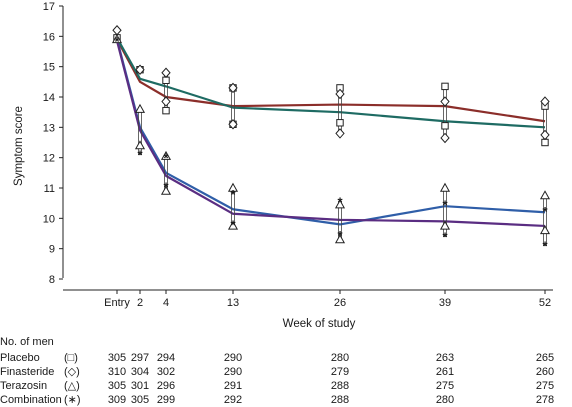  Describe the element at coordinates (27, 372) in the screenshot. I see `table-row-label: Finasteride` at that location.